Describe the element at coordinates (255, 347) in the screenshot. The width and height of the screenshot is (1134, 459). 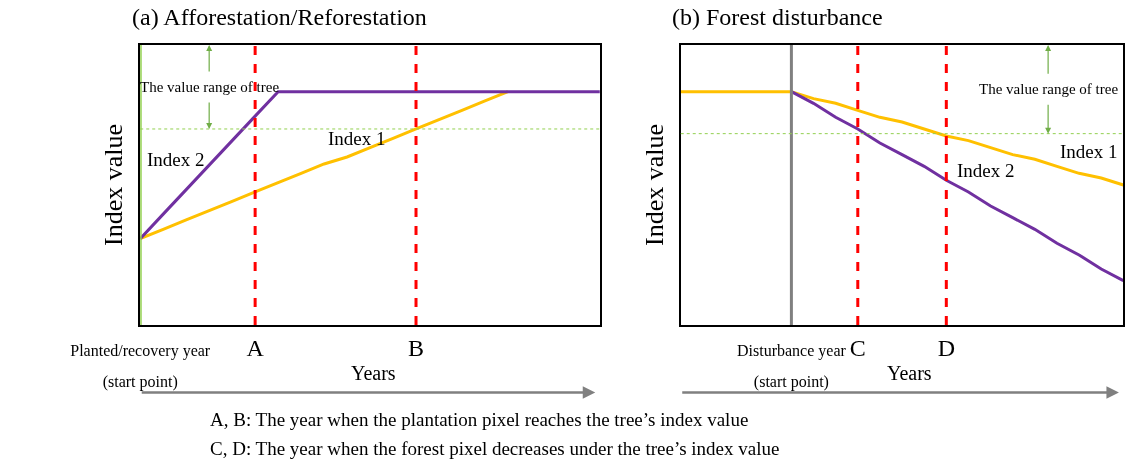
I see `x-tick-label: A` at that location.